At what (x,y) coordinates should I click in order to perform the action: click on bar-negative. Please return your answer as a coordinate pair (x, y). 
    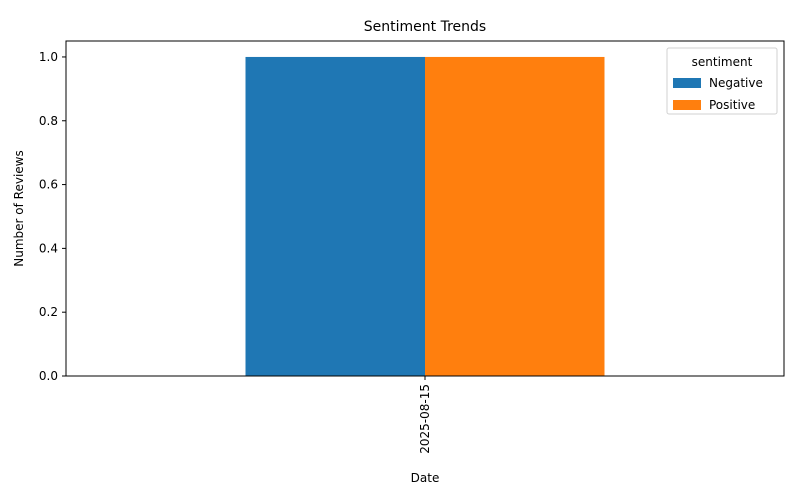
    Looking at the image, I should click on (335, 216).